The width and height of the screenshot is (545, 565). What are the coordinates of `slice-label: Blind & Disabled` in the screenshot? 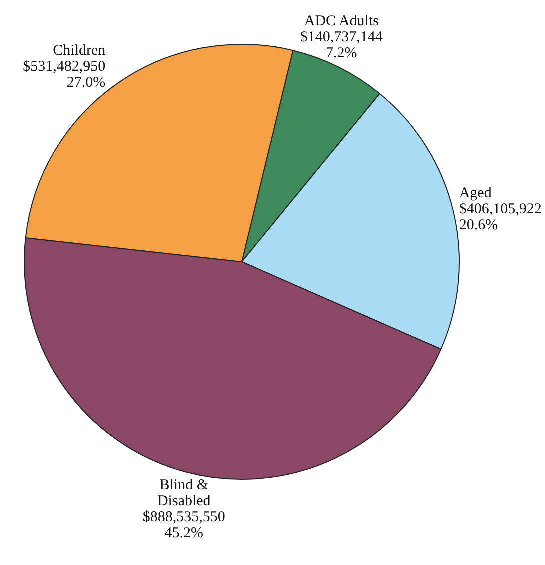 It's located at (184, 493).